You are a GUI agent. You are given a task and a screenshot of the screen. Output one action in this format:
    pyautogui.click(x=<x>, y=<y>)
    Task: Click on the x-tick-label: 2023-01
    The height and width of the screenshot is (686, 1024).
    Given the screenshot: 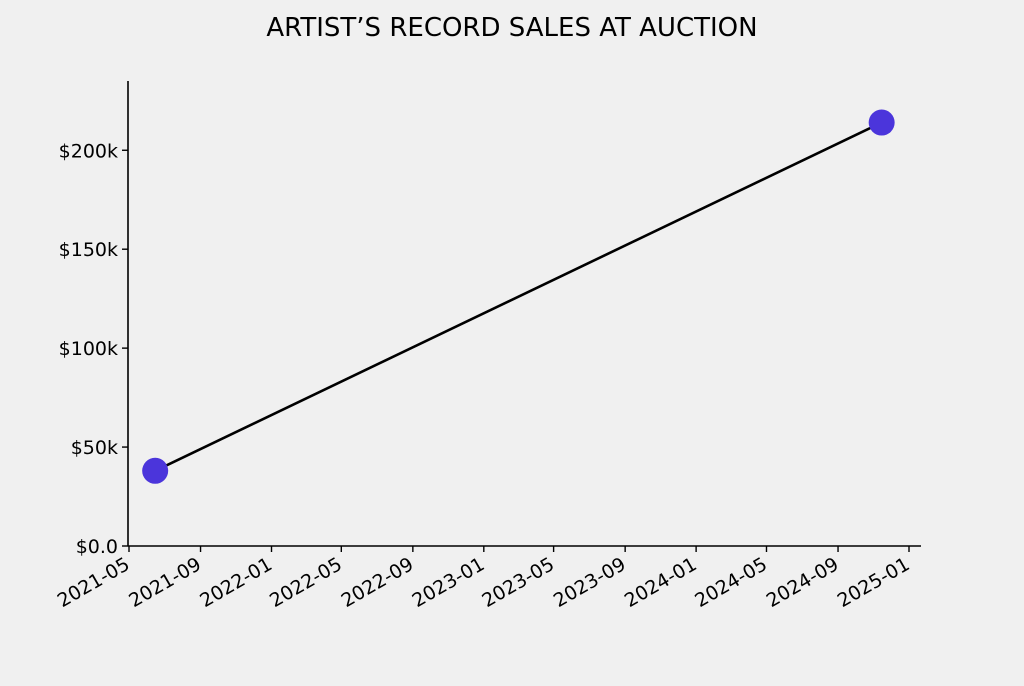 What is the action you would take?
    pyautogui.click(x=449, y=582)
    